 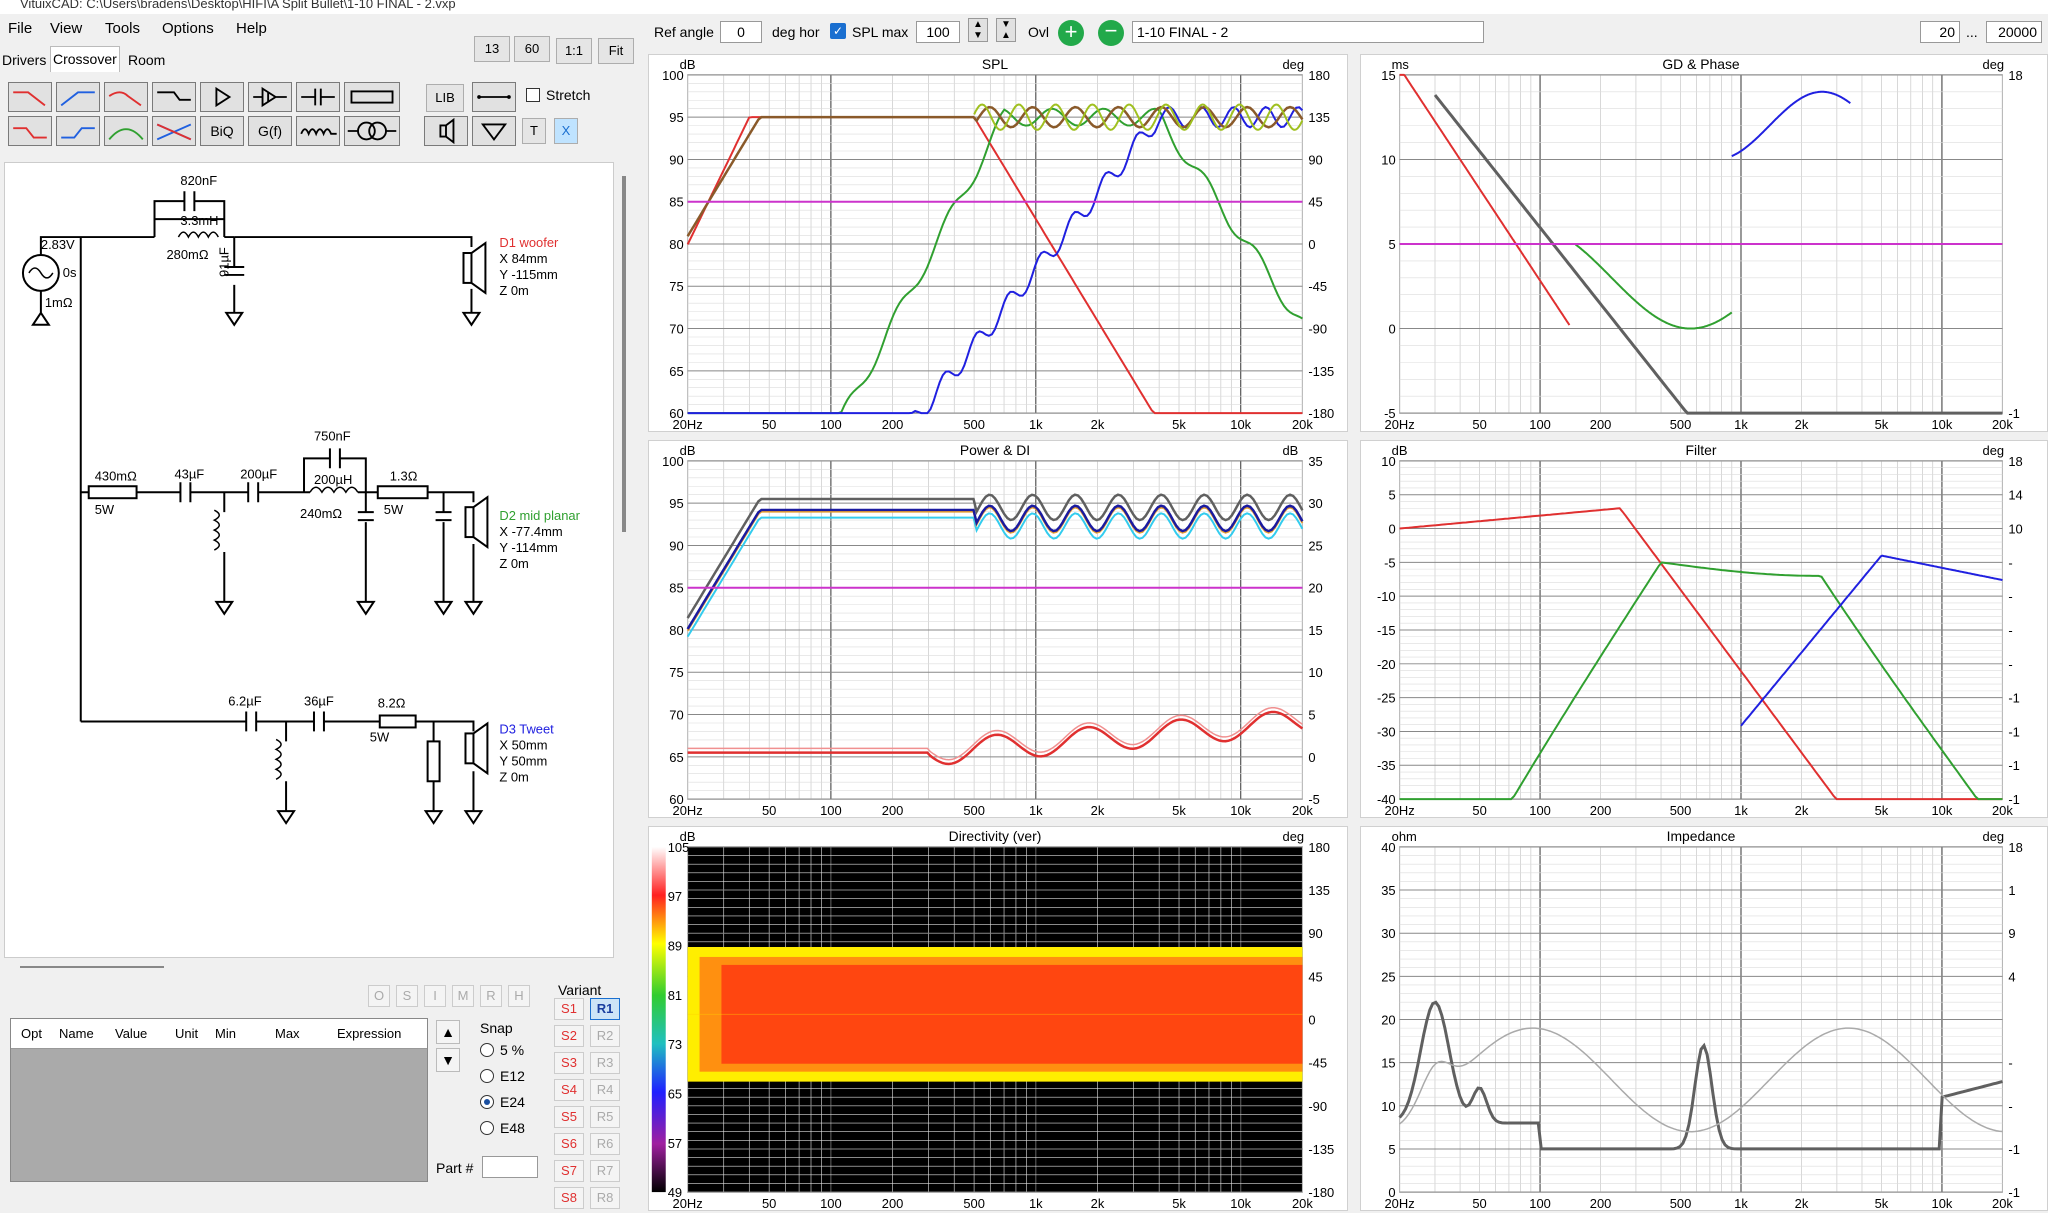 What do you see at coordinates (85, 59) in the screenshot?
I see `tab-crossover: Crossover` at bounding box center [85, 59].